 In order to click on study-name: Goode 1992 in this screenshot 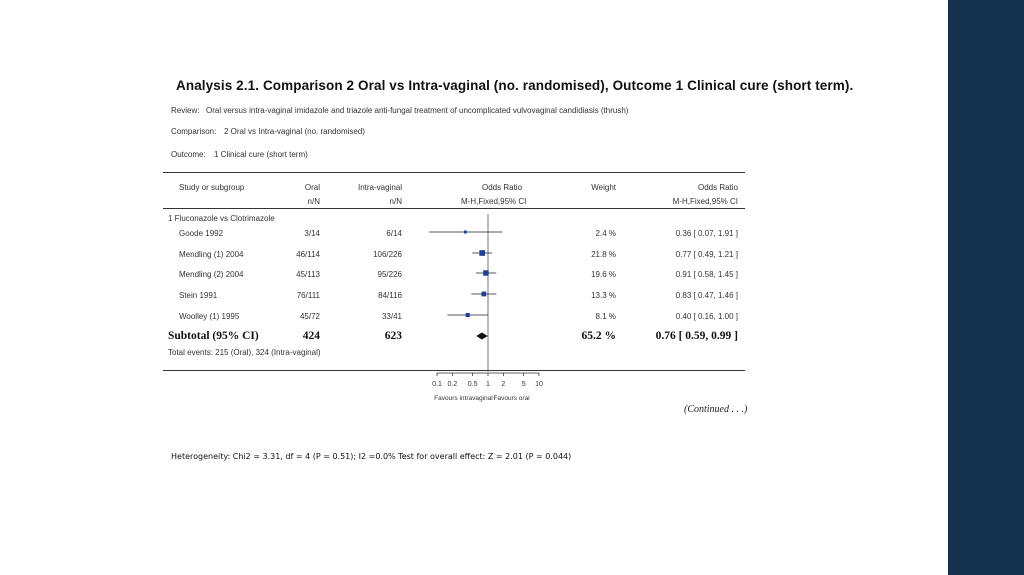, I will do `click(201, 233)`.